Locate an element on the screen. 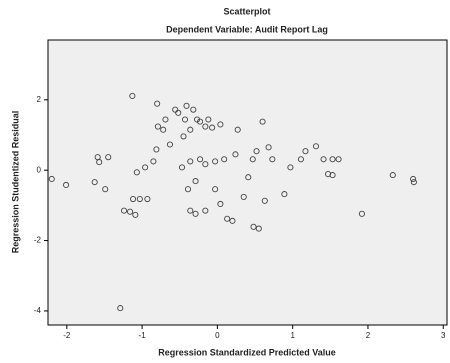  y-tick-label: -4 is located at coordinates (38, 310).